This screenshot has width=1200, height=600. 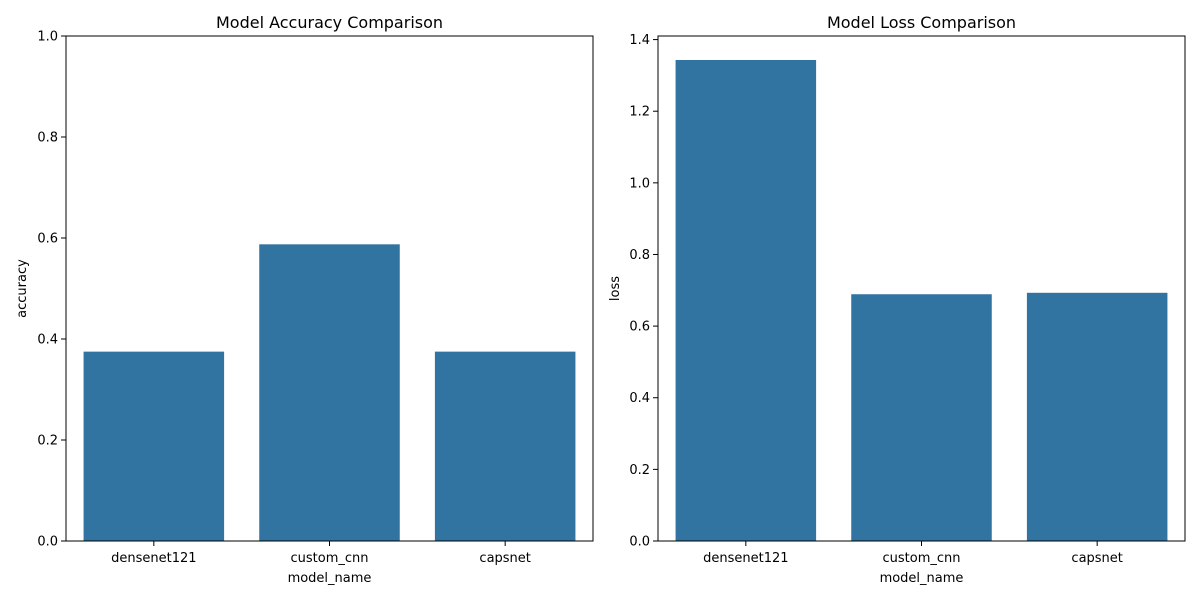 I want to click on loss-y-tick-label: 0.8, so click(x=639, y=255).